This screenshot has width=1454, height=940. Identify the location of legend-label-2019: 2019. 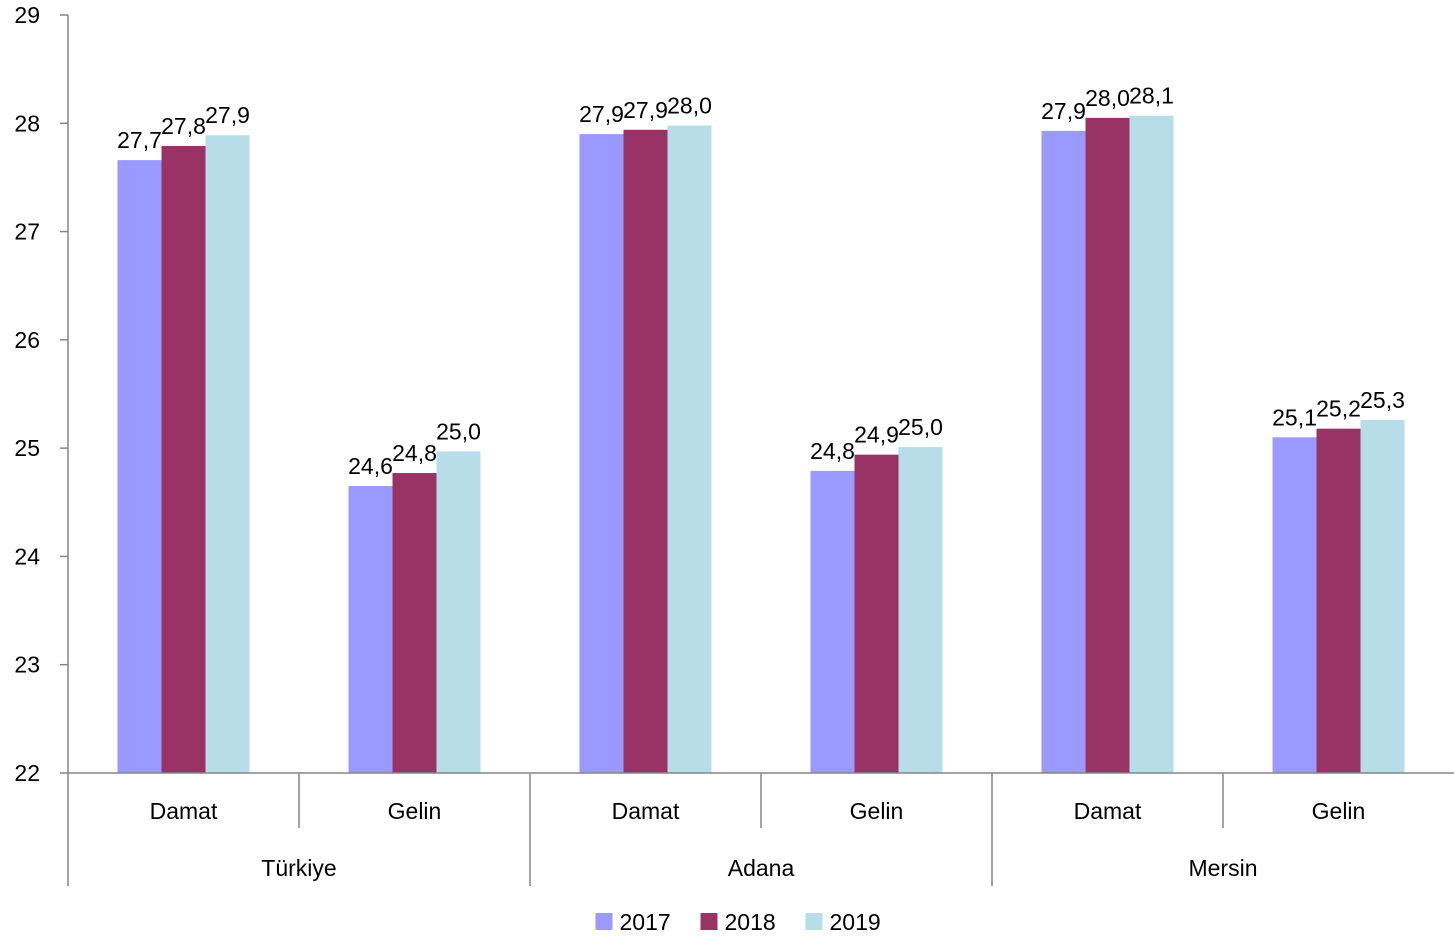
(855, 922).